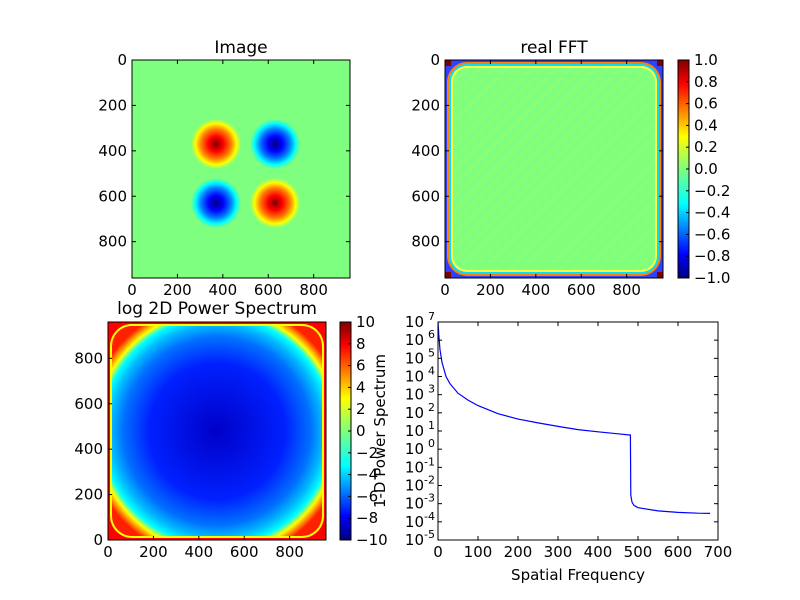 The height and width of the screenshot is (600, 800). I want to click on fft-xtick-label: 800, so click(626, 290).